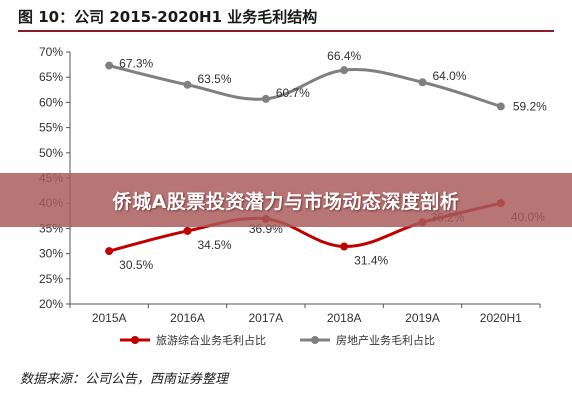 Image resolution: width=572 pixels, height=400 pixels. What do you see at coordinates (371, 261) in the screenshot?
I see `data-label: 31.4%` at bounding box center [371, 261].